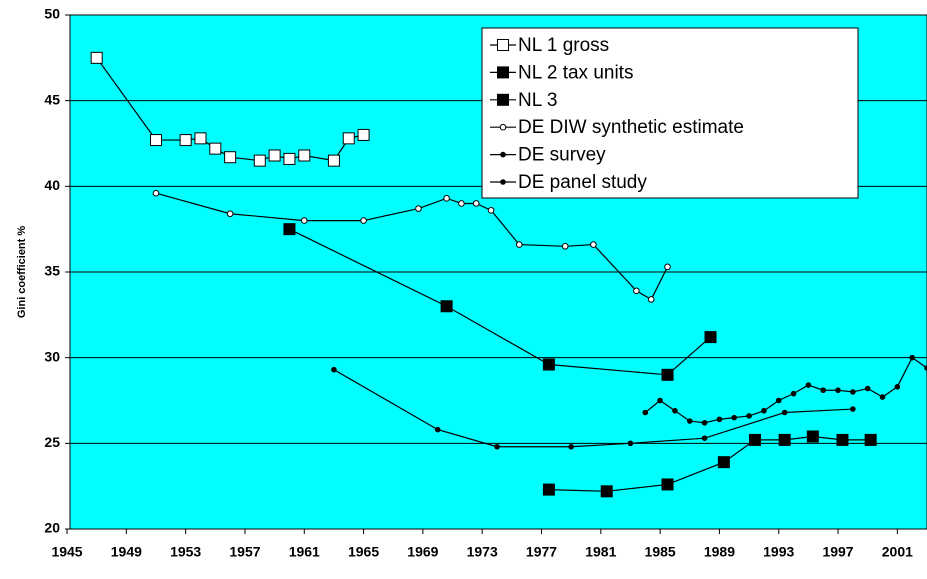 The height and width of the screenshot is (579, 927). I want to click on x-tick-label: 1997, so click(837, 552).